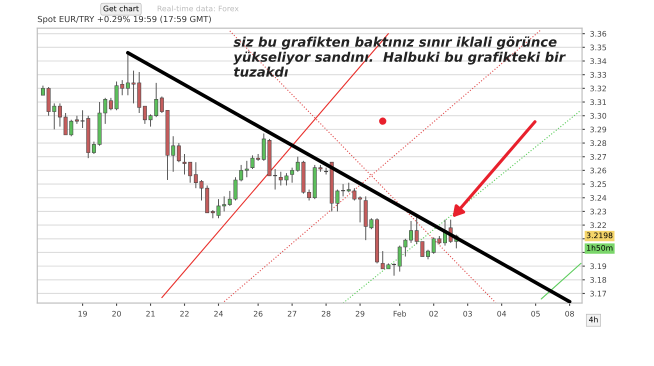  I want to click on chart-title: Spot EUR/TRY +0.29% 19:59 (17:59 GMT), so click(124, 20).